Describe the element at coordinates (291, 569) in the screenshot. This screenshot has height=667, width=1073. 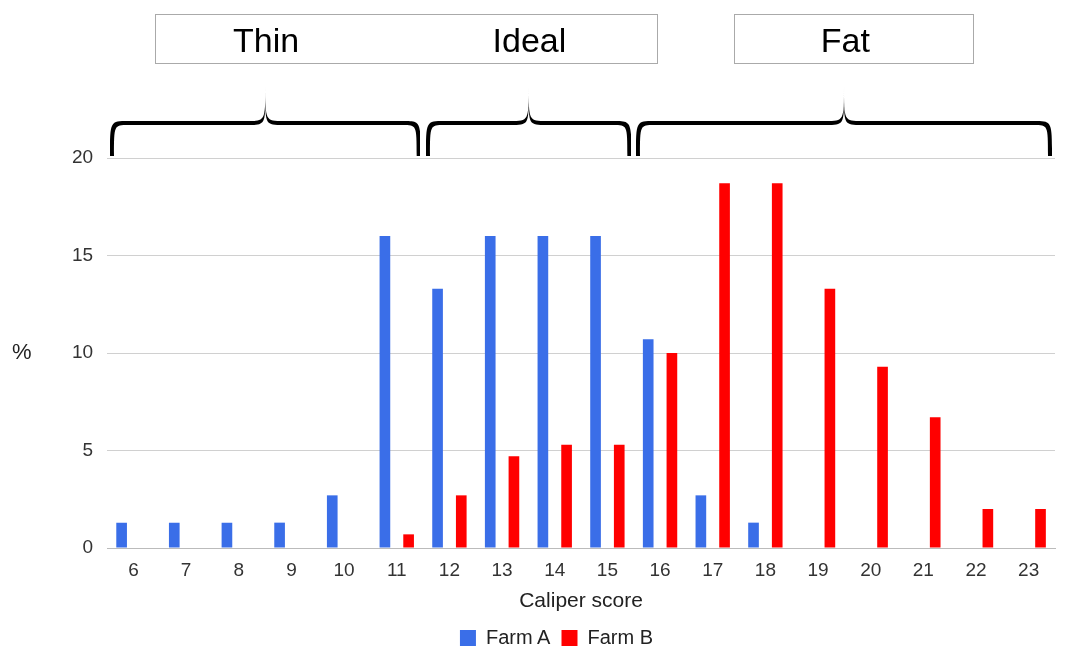
I see `x-tick-label: 9` at that location.